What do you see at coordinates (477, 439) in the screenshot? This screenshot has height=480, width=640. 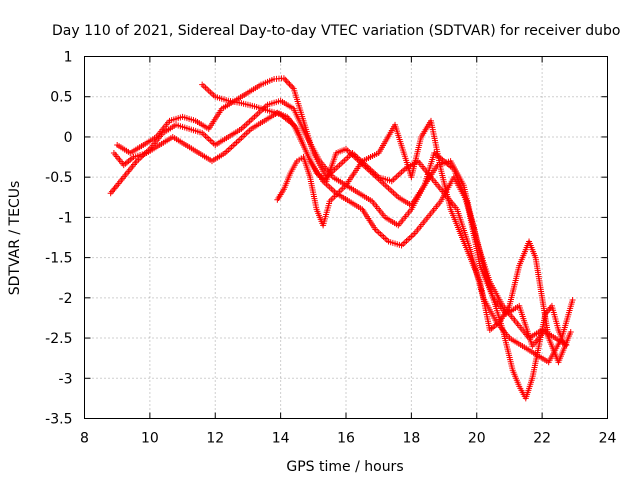 I see `x-tick-label: 20` at bounding box center [477, 439].